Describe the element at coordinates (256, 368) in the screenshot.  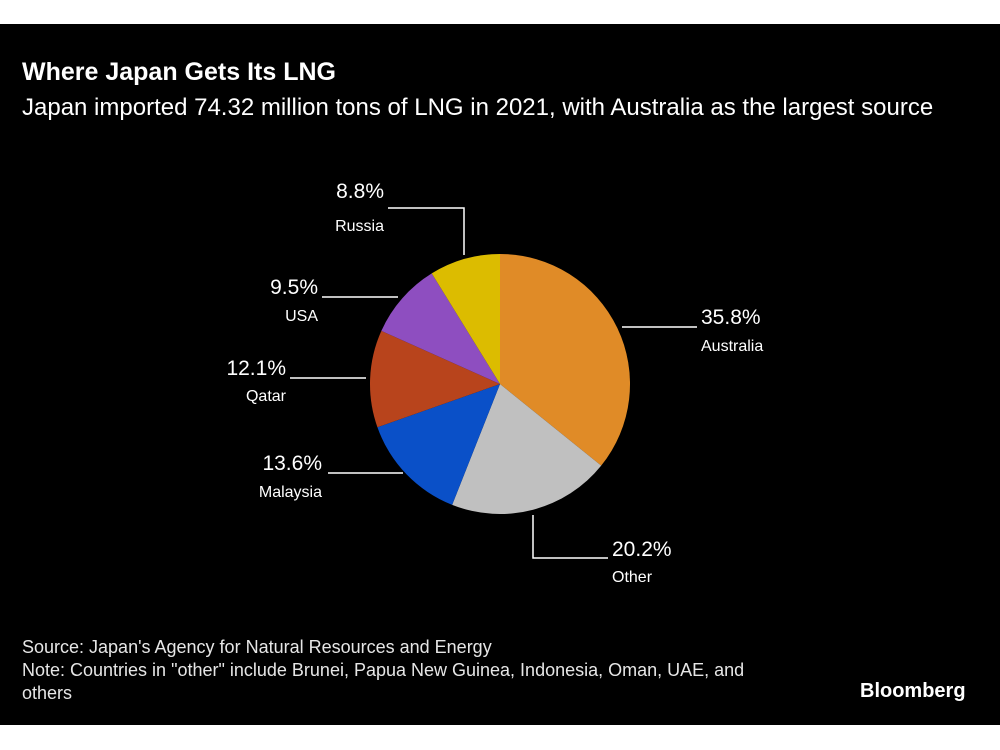
I see `pct-label-qatar: 12.1%` at that location.